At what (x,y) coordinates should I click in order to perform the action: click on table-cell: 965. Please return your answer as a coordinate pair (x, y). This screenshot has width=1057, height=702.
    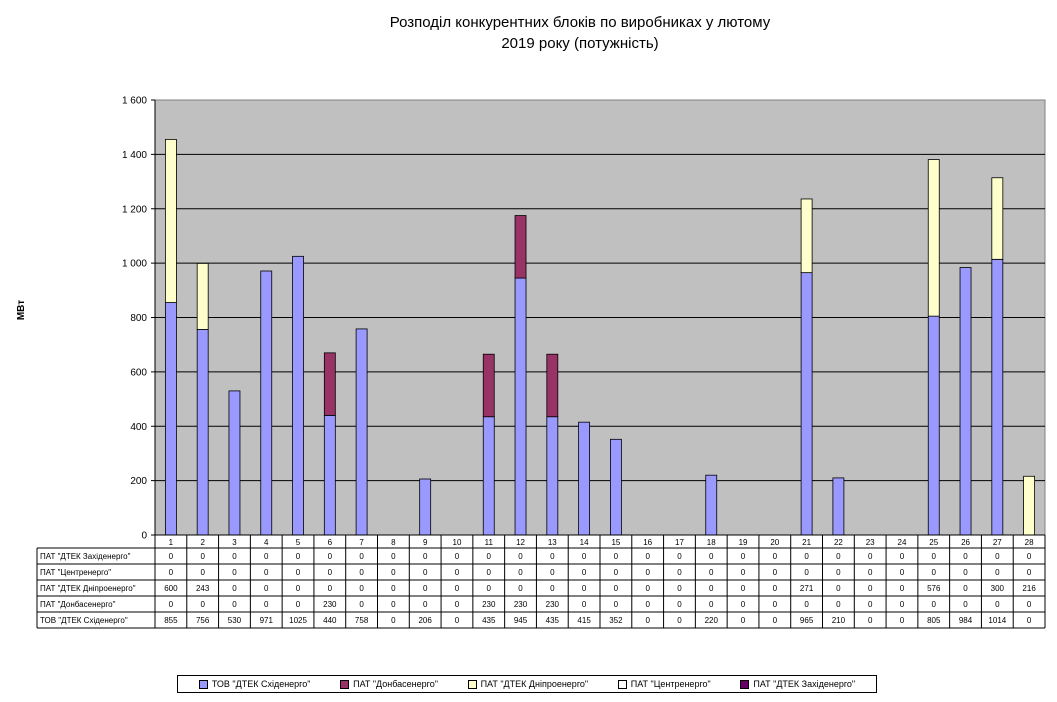
    Looking at the image, I should click on (807, 620).